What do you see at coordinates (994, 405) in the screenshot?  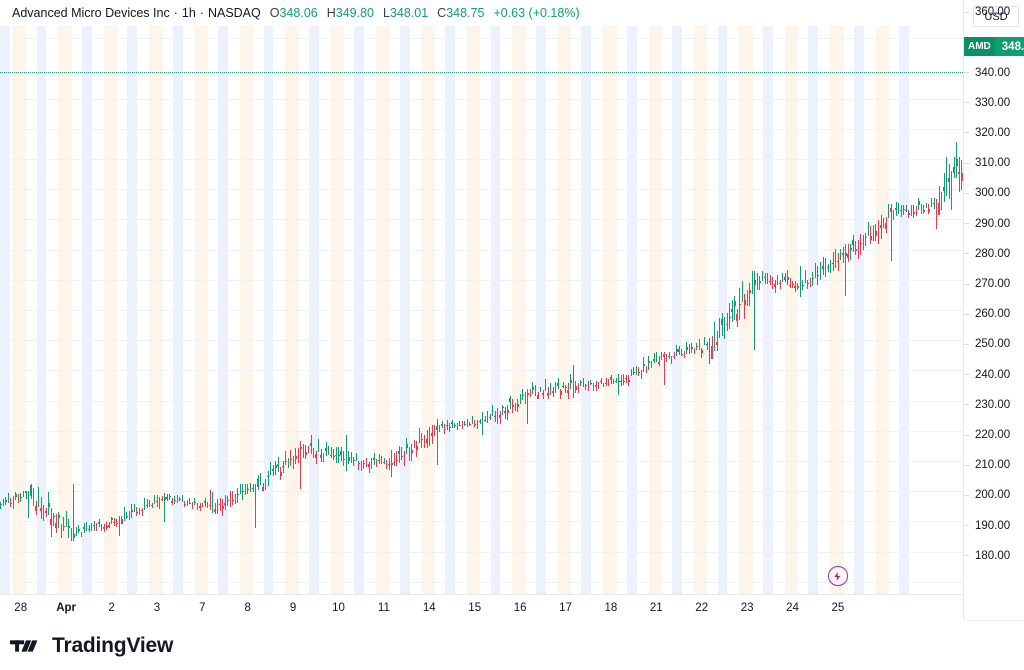 I see `price-tick: 230.00` at bounding box center [994, 405].